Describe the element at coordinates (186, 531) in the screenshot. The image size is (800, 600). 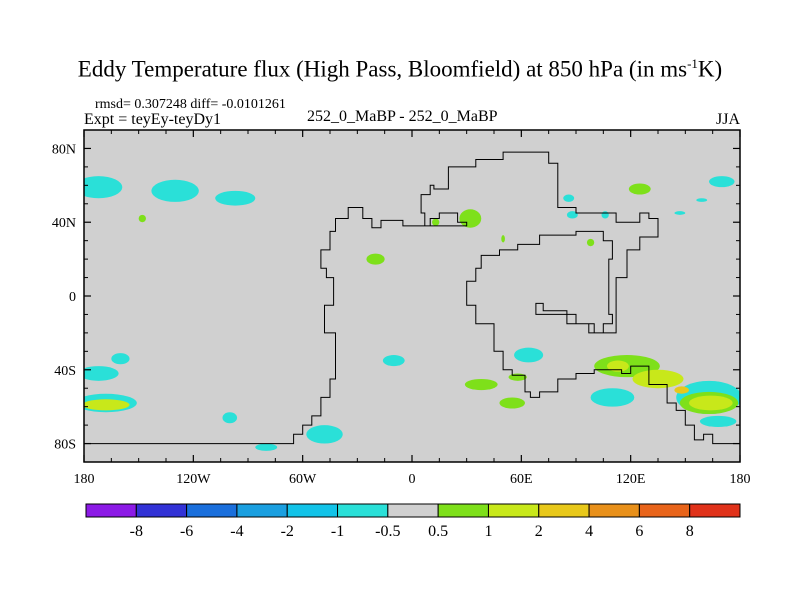
I see `colorbar-label: -6` at that location.